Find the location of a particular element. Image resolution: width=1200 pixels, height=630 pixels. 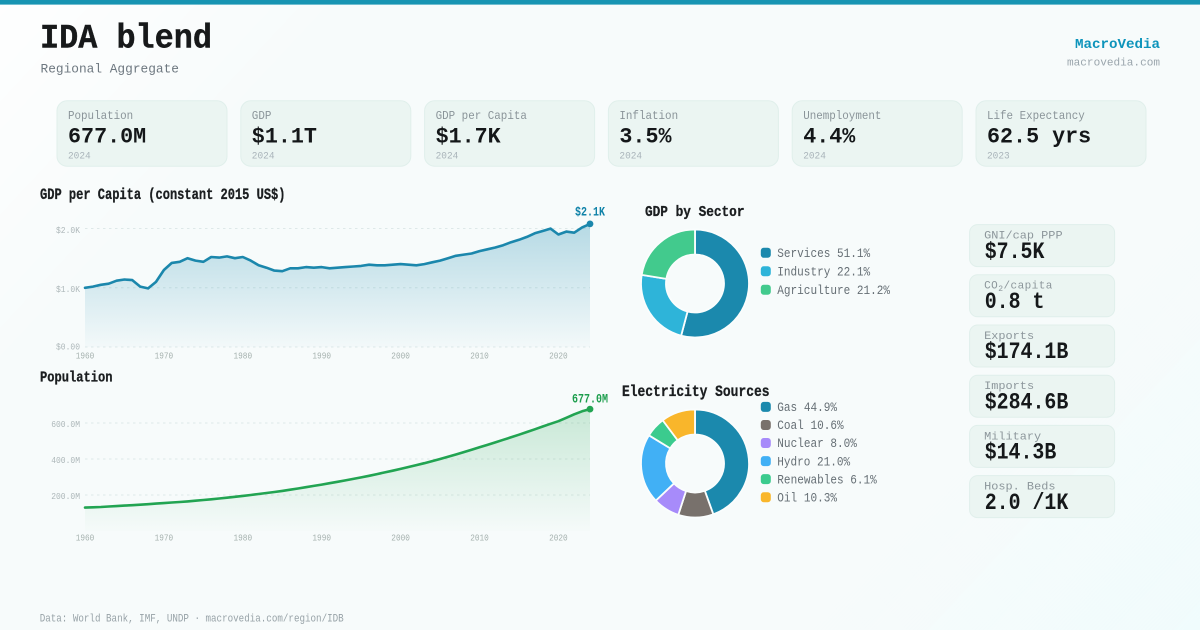

svg-text: Nuclear 8.0% is located at coordinates (817, 443).